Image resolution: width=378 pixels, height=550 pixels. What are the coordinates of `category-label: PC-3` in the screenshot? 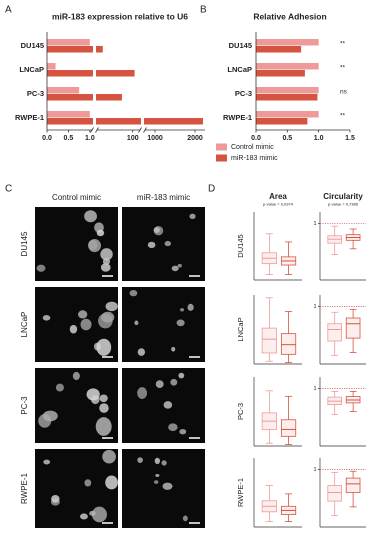 It's located at (243, 93).